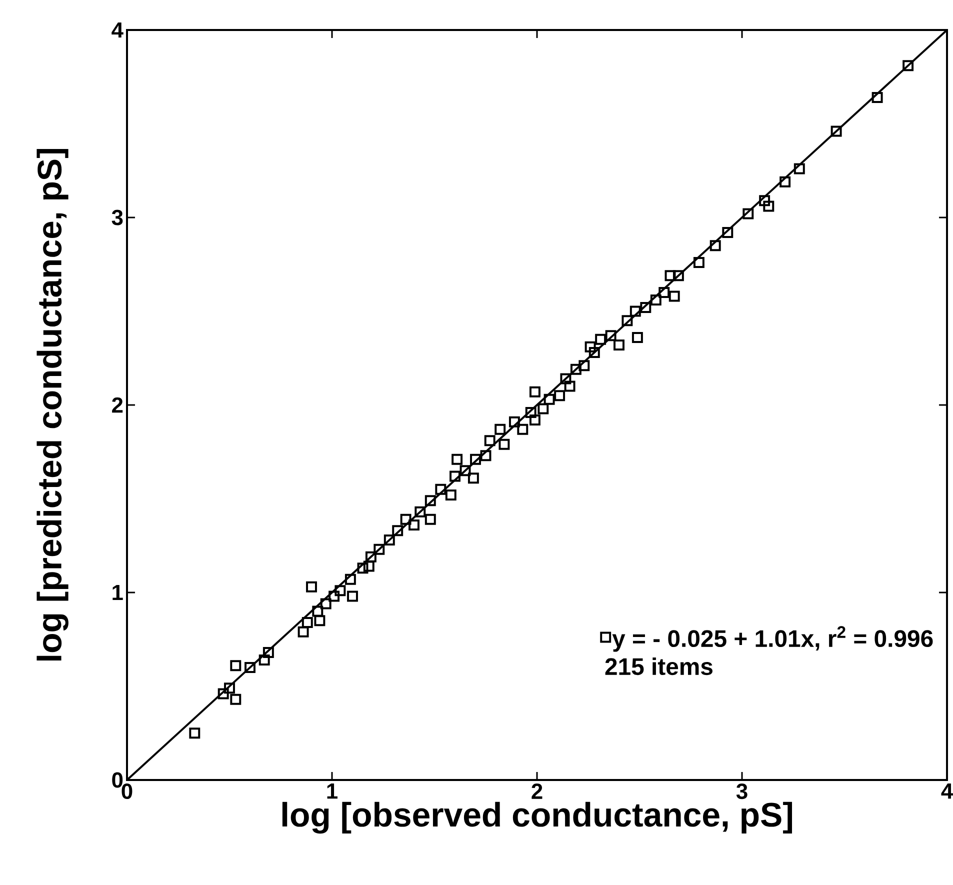 The height and width of the screenshot is (885, 953). I want to click on x-tick-label: 2, so click(537, 791).